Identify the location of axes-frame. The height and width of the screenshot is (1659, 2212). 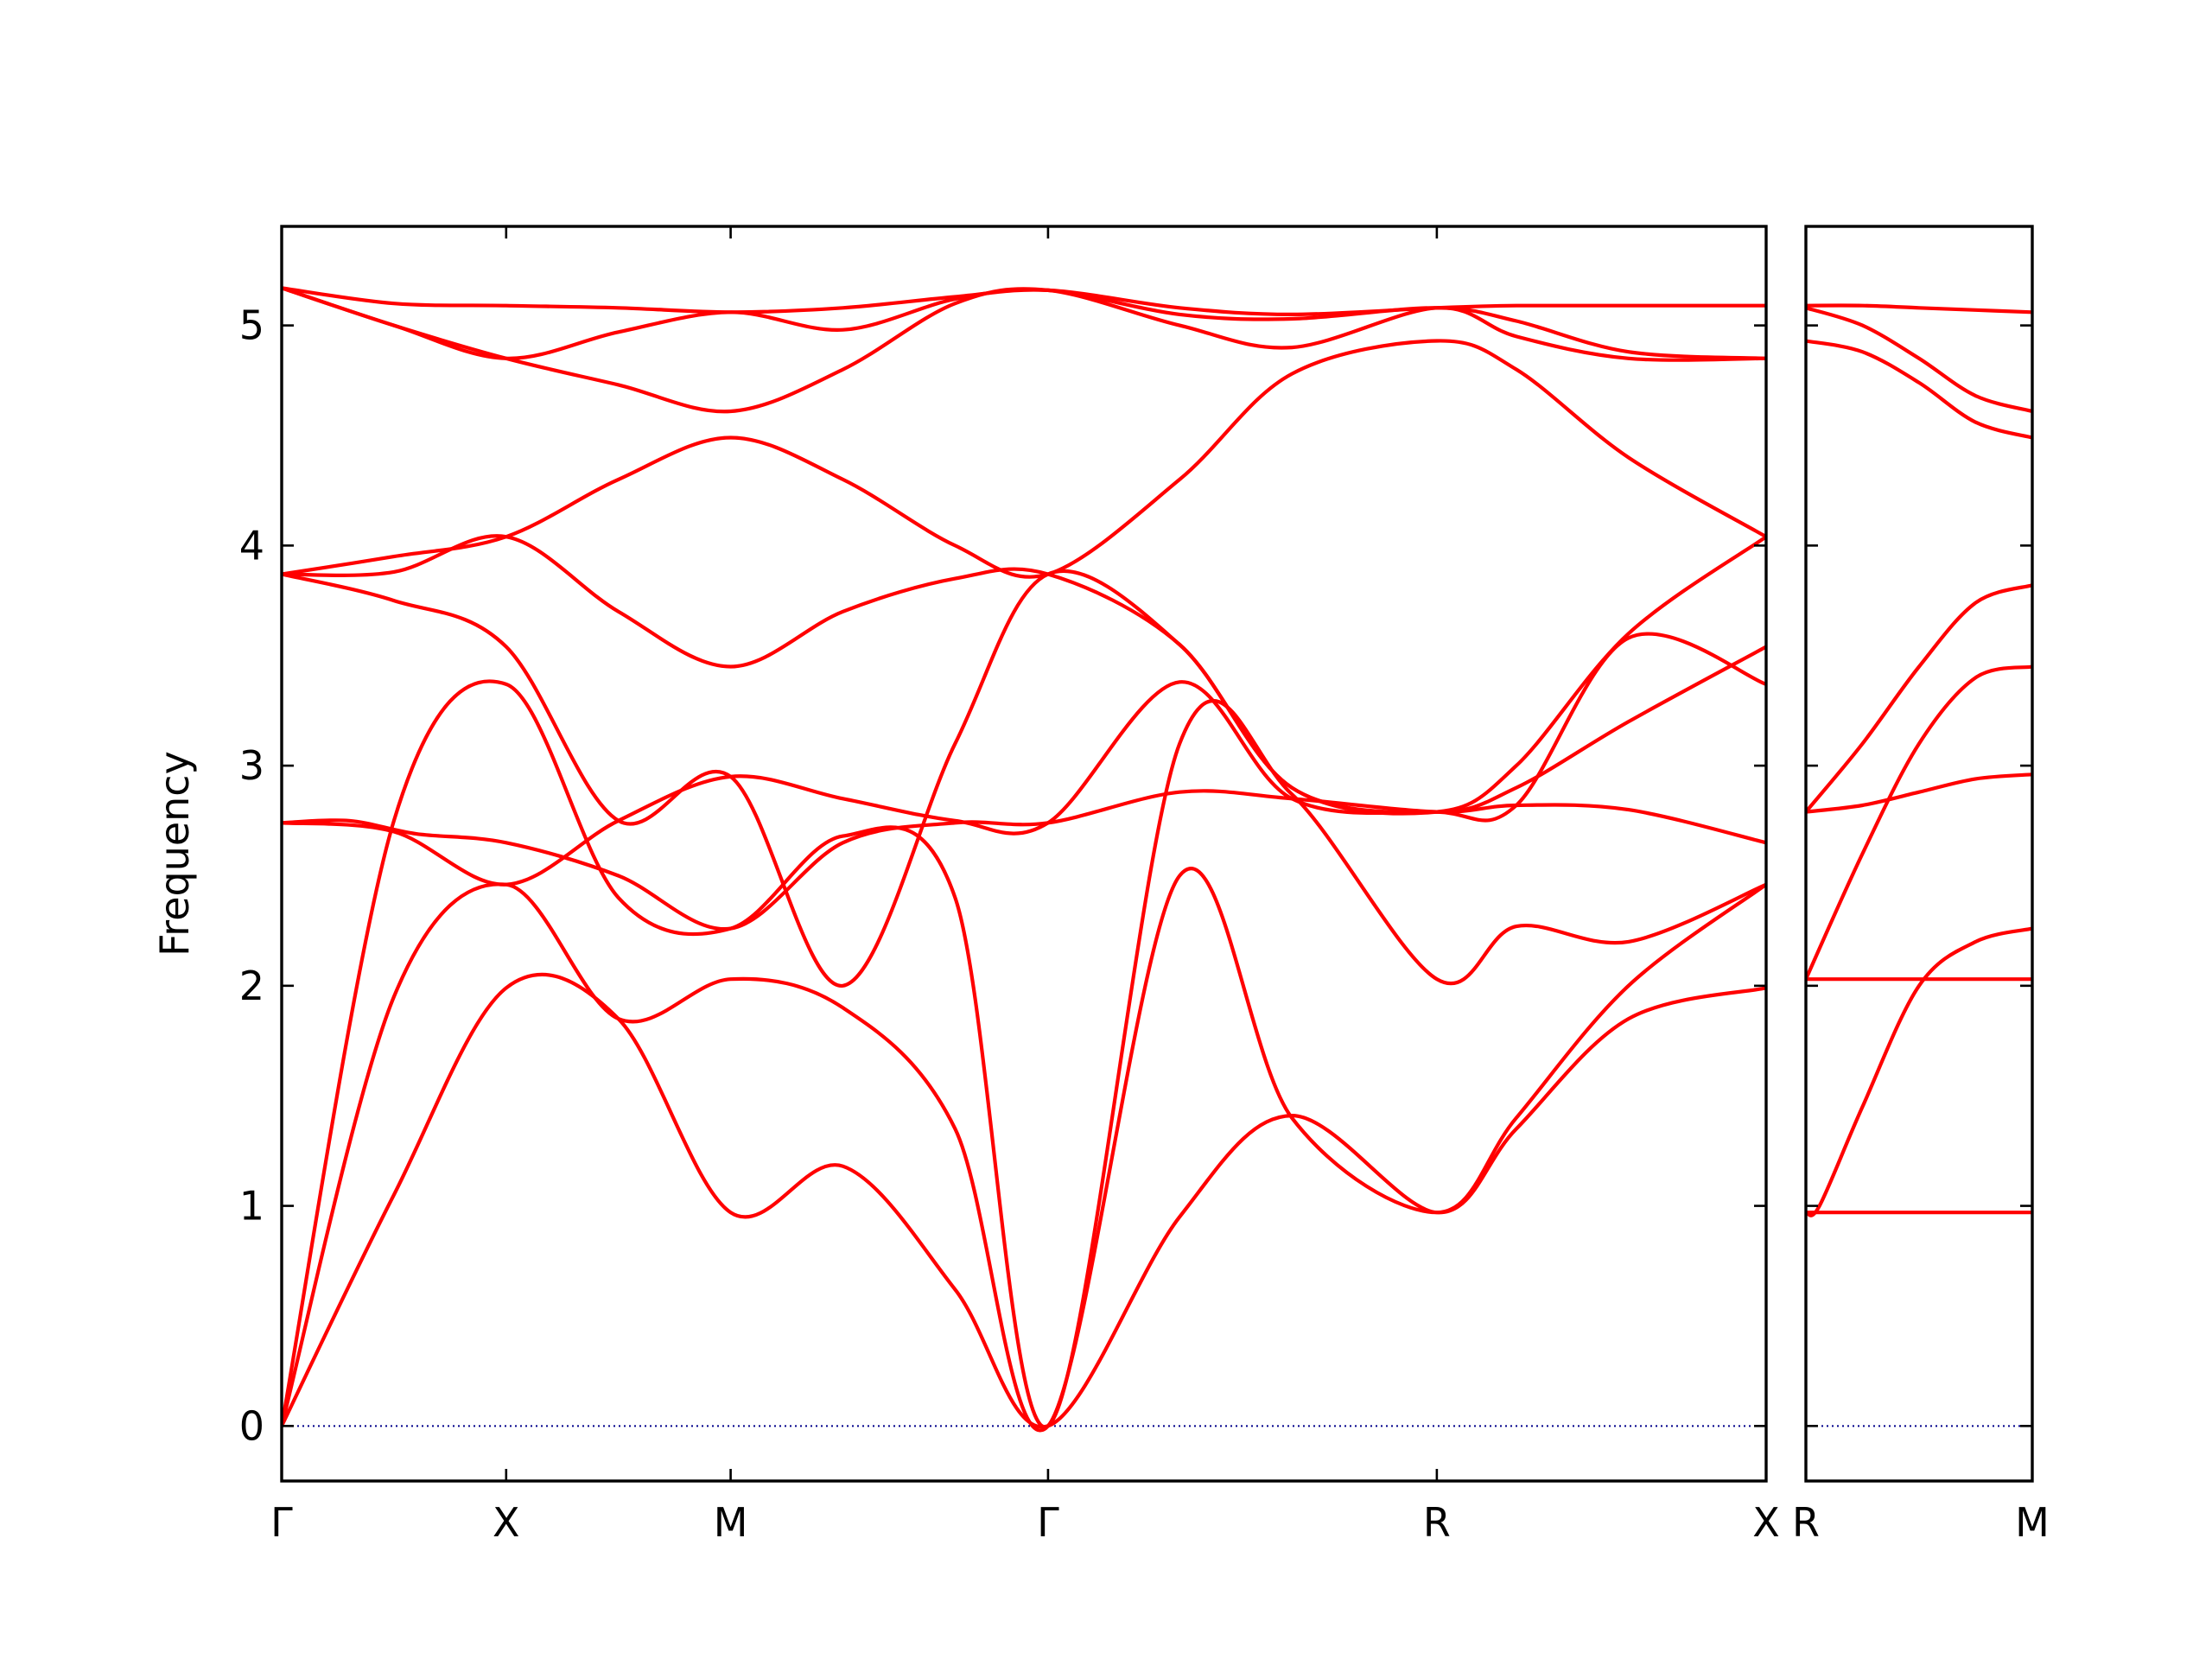
(1919, 854).